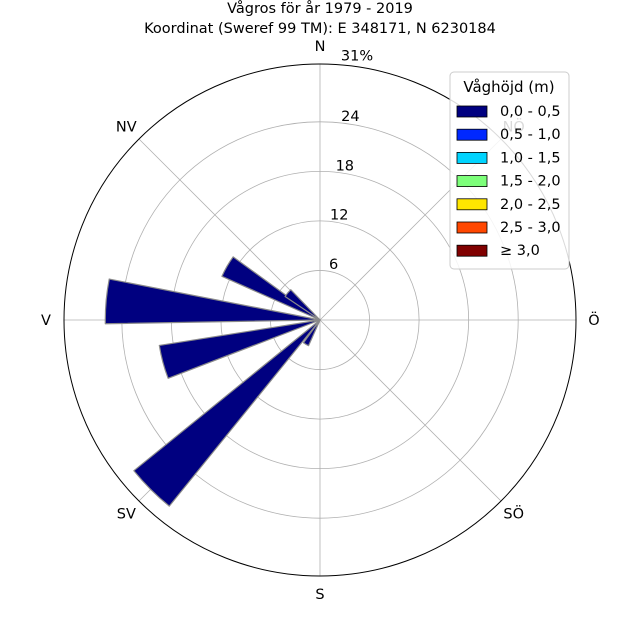 The width and height of the screenshot is (640, 640). I want to click on radial-tick-label-0: 6, so click(333, 265).